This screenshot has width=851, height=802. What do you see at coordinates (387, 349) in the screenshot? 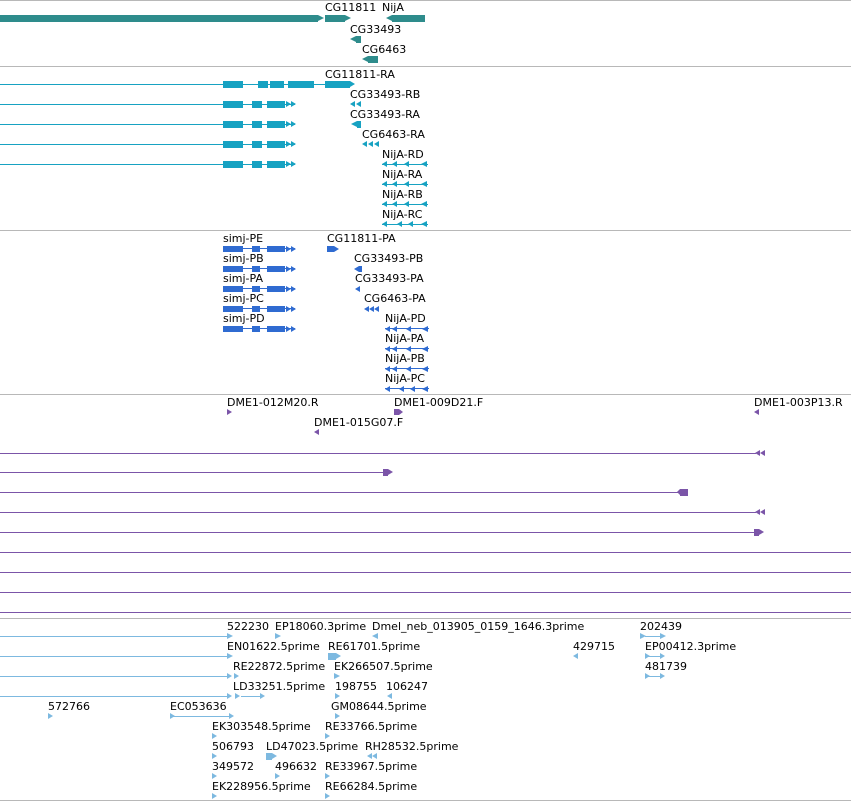
I see `protein-direction-arrow` at bounding box center [387, 349].